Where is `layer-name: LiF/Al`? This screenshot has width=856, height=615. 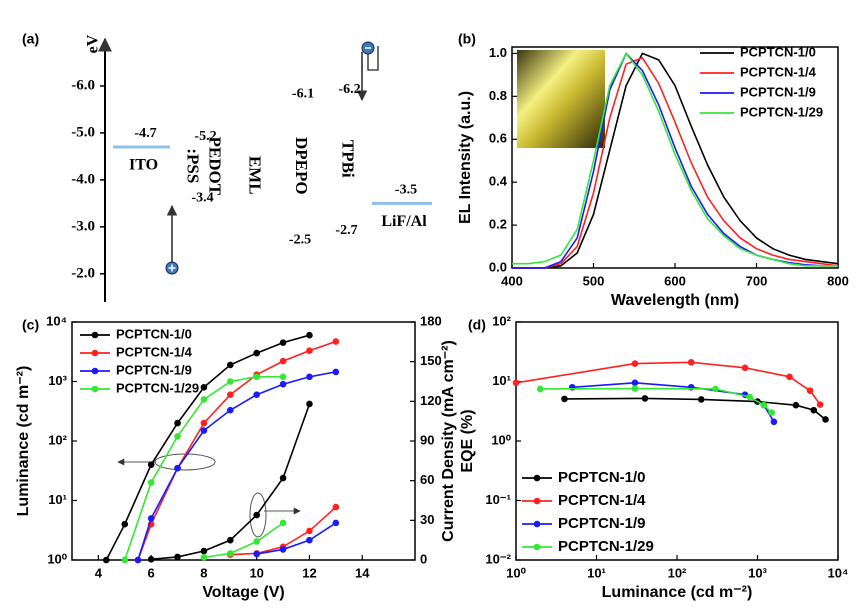 layer-name: LiF/Al is located at coordinates (404, 221).